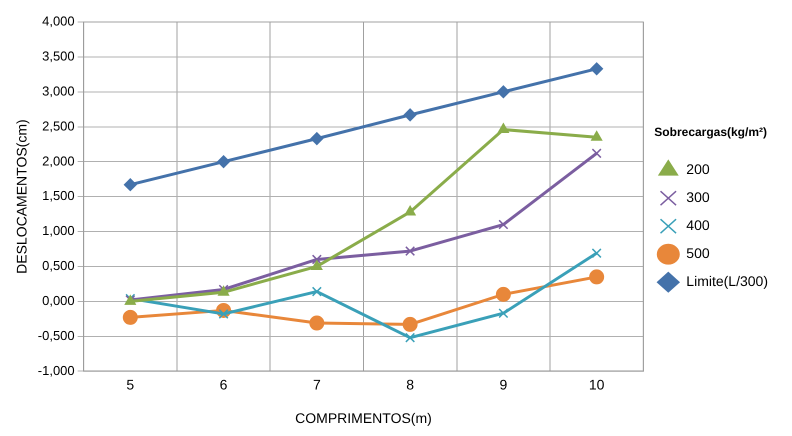 This screenshot has width=792, height=436. I want to click on x-tick-label: 9, so click(503, 384).